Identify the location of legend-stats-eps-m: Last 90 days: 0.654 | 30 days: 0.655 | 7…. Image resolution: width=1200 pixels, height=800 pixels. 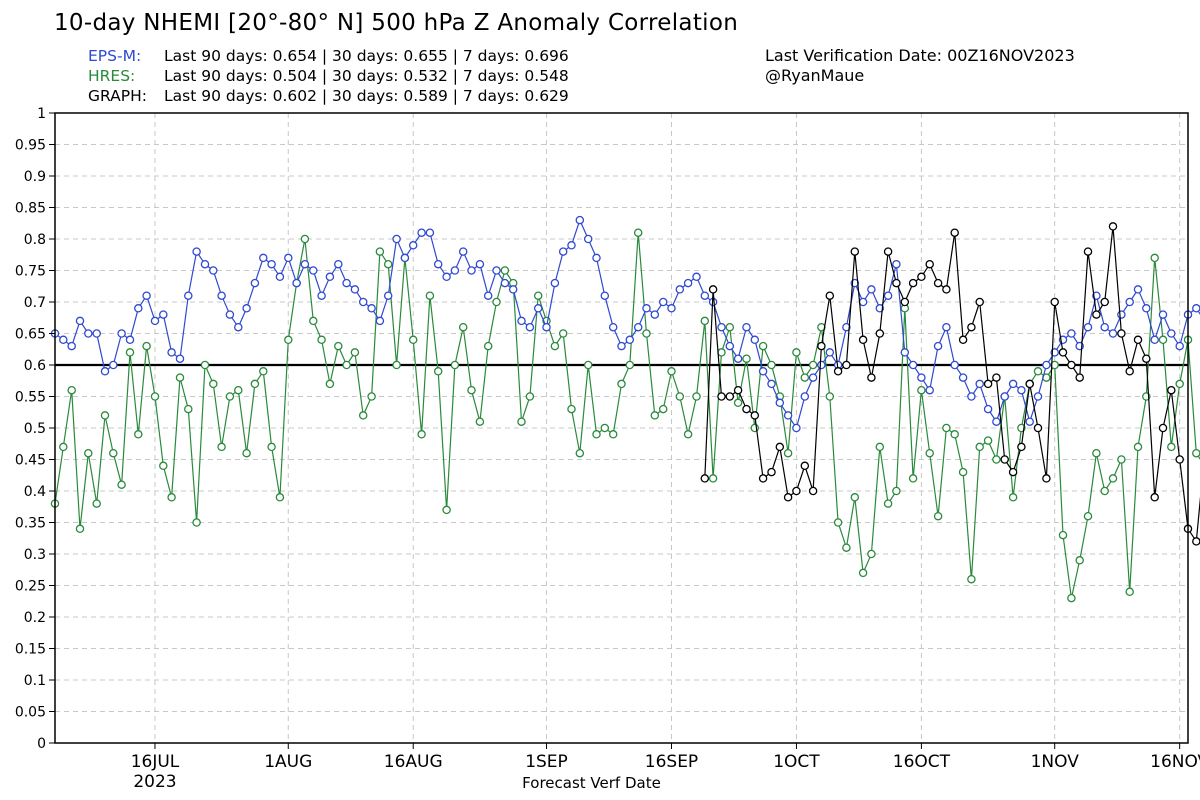
(366, 56).